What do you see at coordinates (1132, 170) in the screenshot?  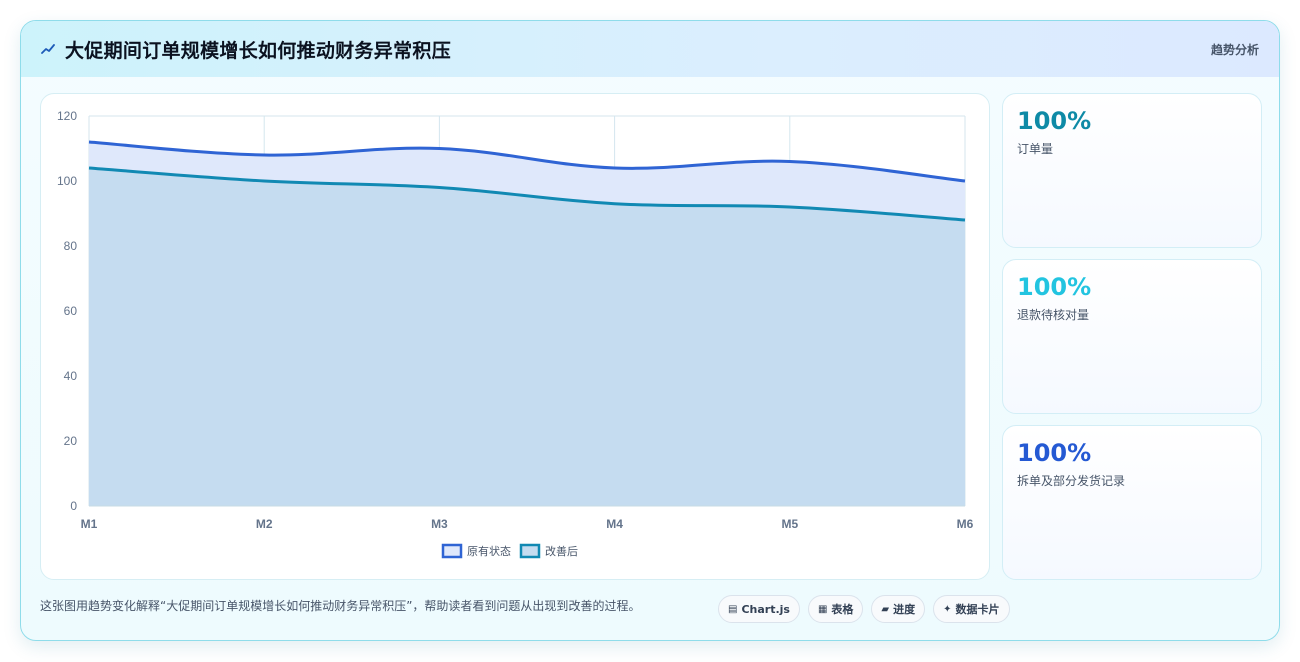 I see `kpi-card-orders: 100% 订单量` at bounding box center [1132, 170].